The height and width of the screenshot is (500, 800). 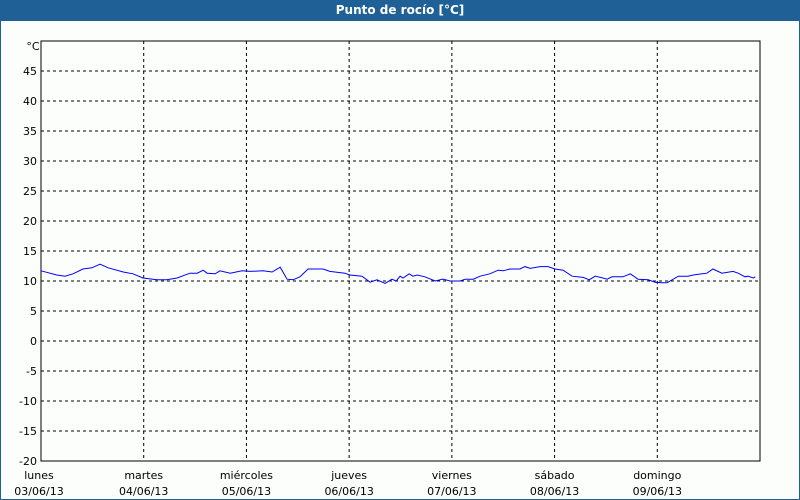 What do you see at coordinates (30, 101) in the screenshot?
I see `y-tick-label: 40` at bounding box center [30, 101].